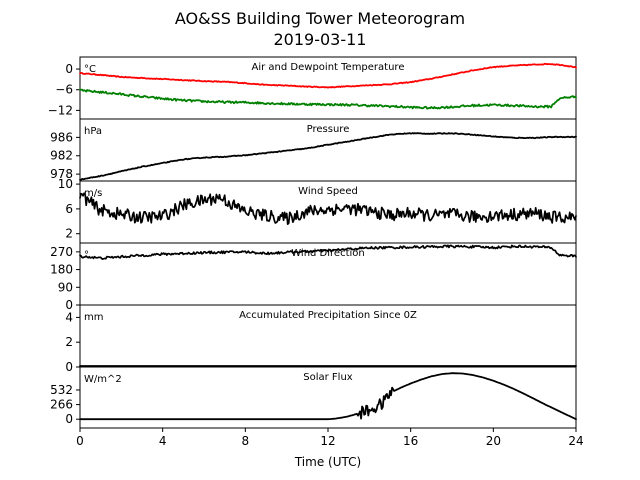 The height and width of the screenshot is (480, 640). Describe the element at coordinates (64, 90) in the screenshot. I see `y-tick-label: −6` at that location.